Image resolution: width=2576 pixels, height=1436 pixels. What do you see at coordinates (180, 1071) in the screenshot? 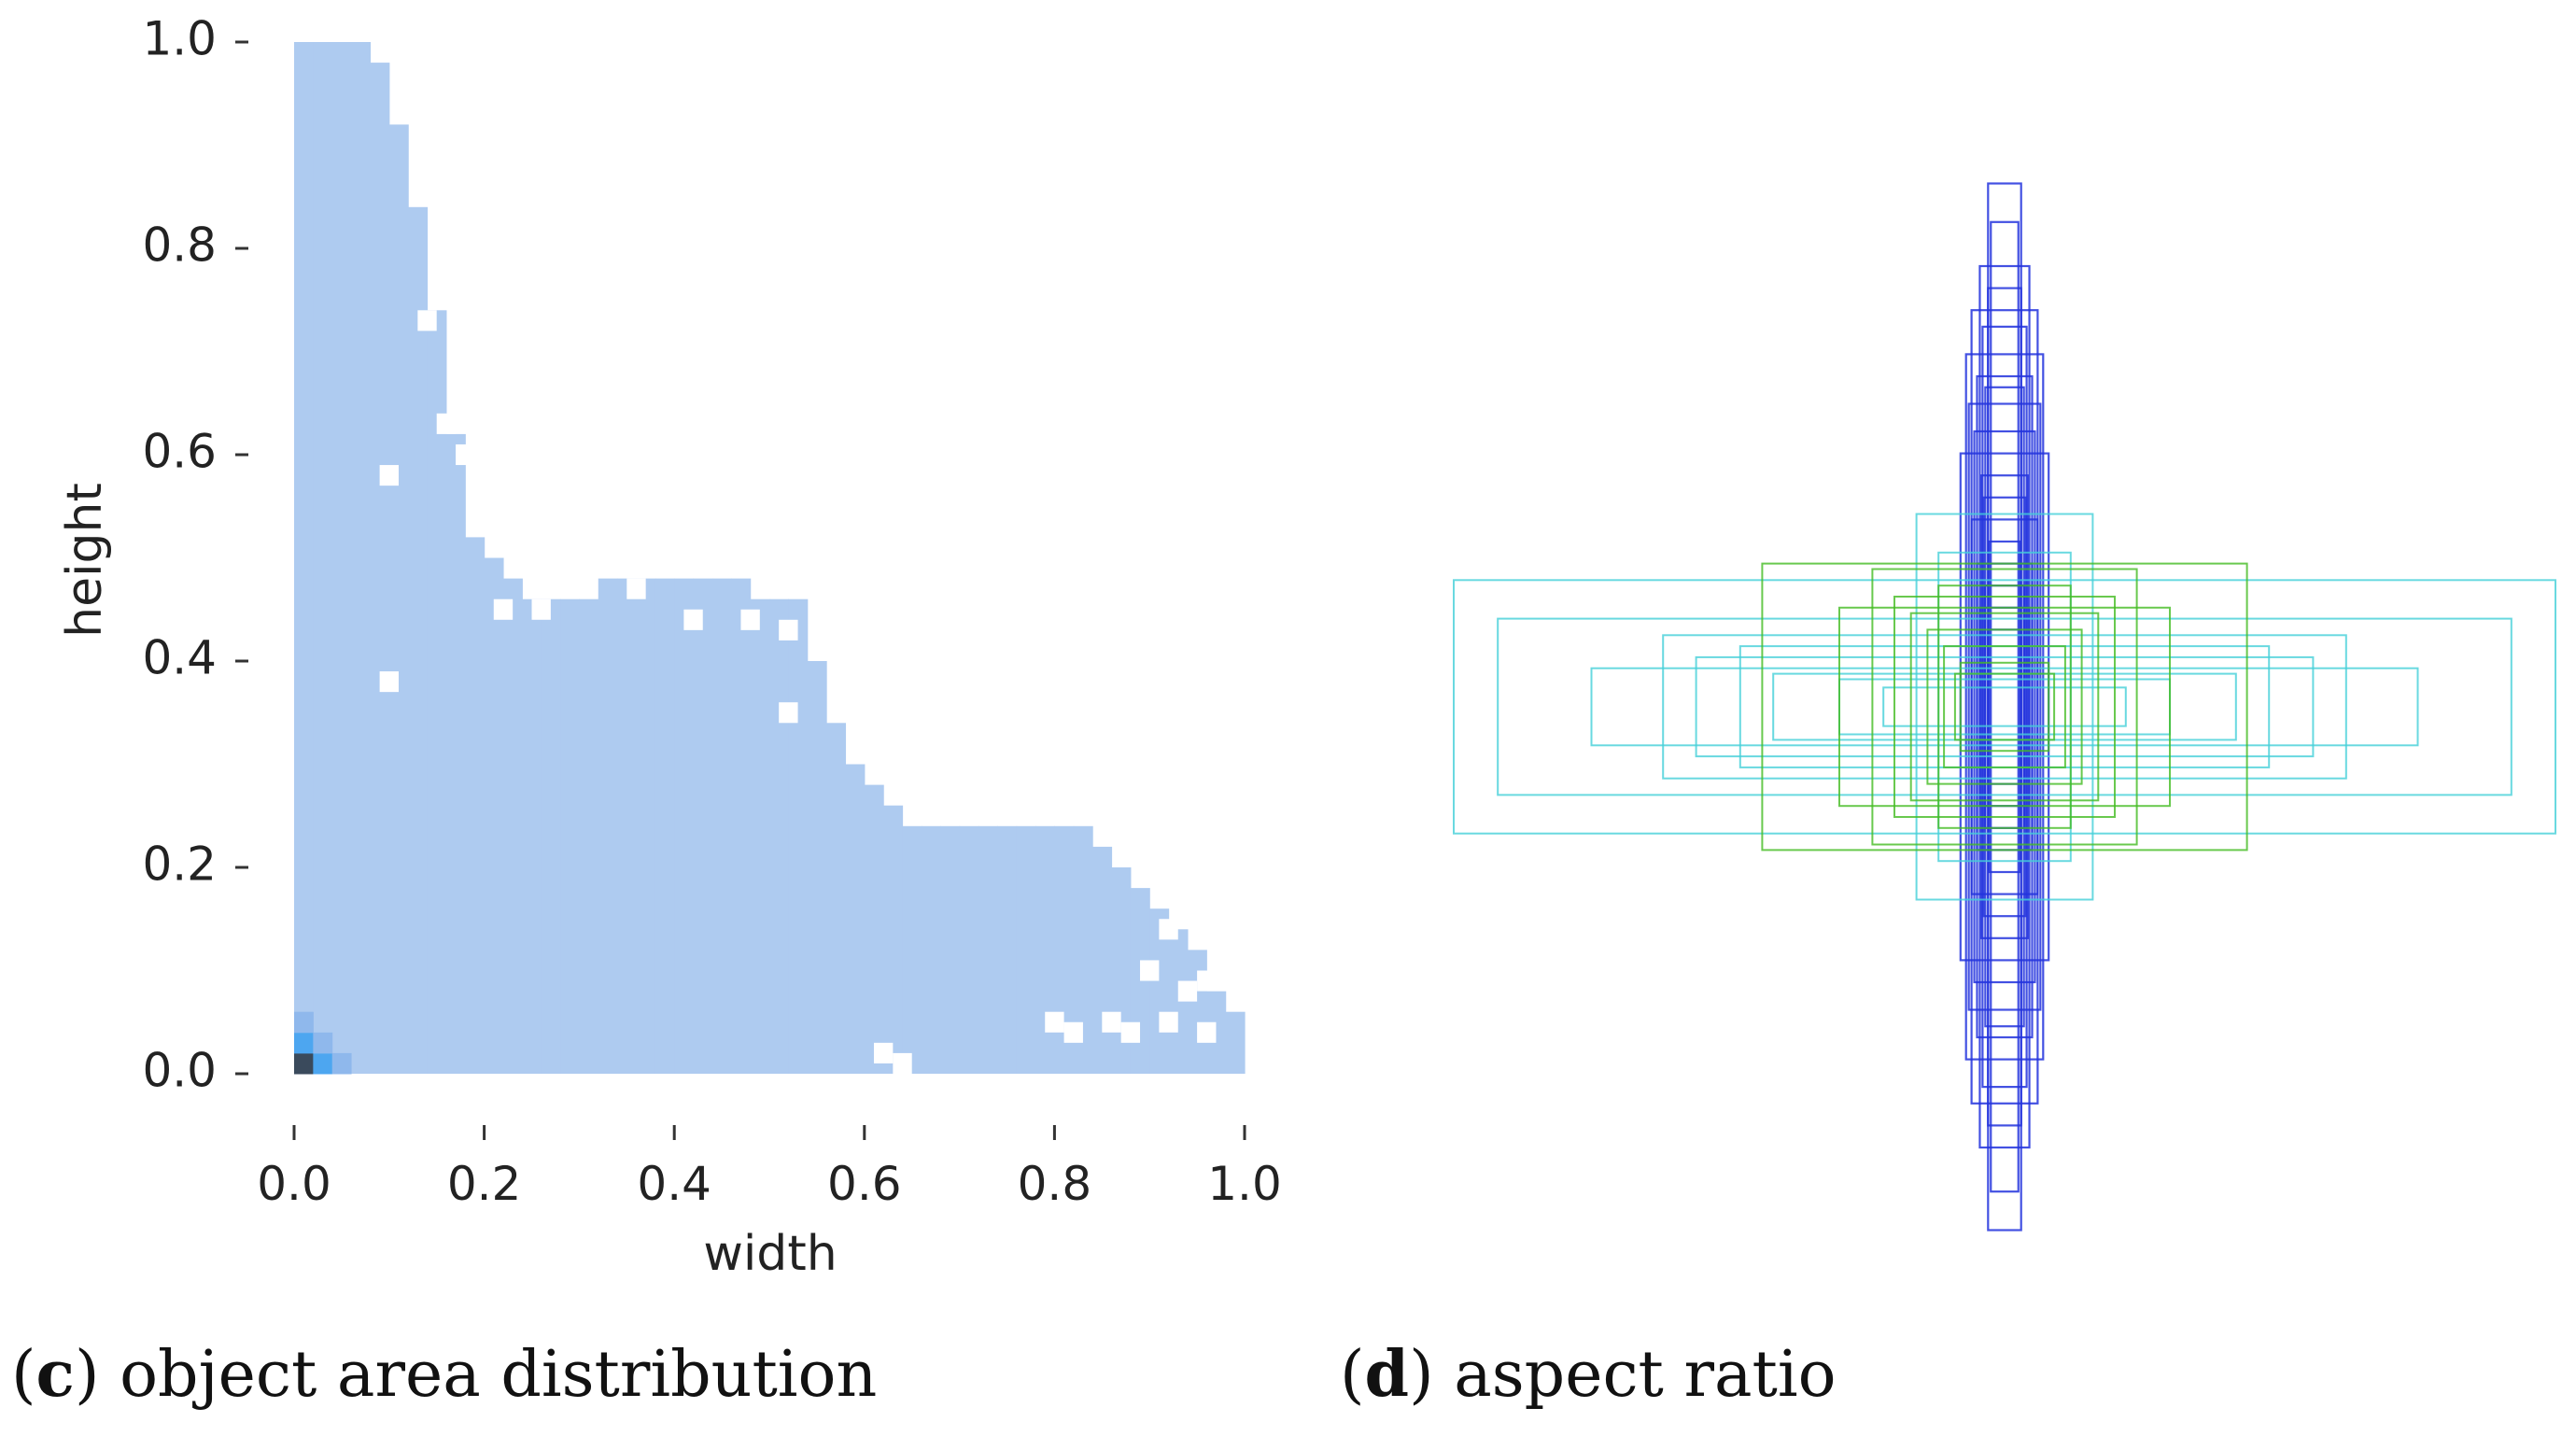
I see `y-tick-label: 0.0` at bounding box center [180, 1071].